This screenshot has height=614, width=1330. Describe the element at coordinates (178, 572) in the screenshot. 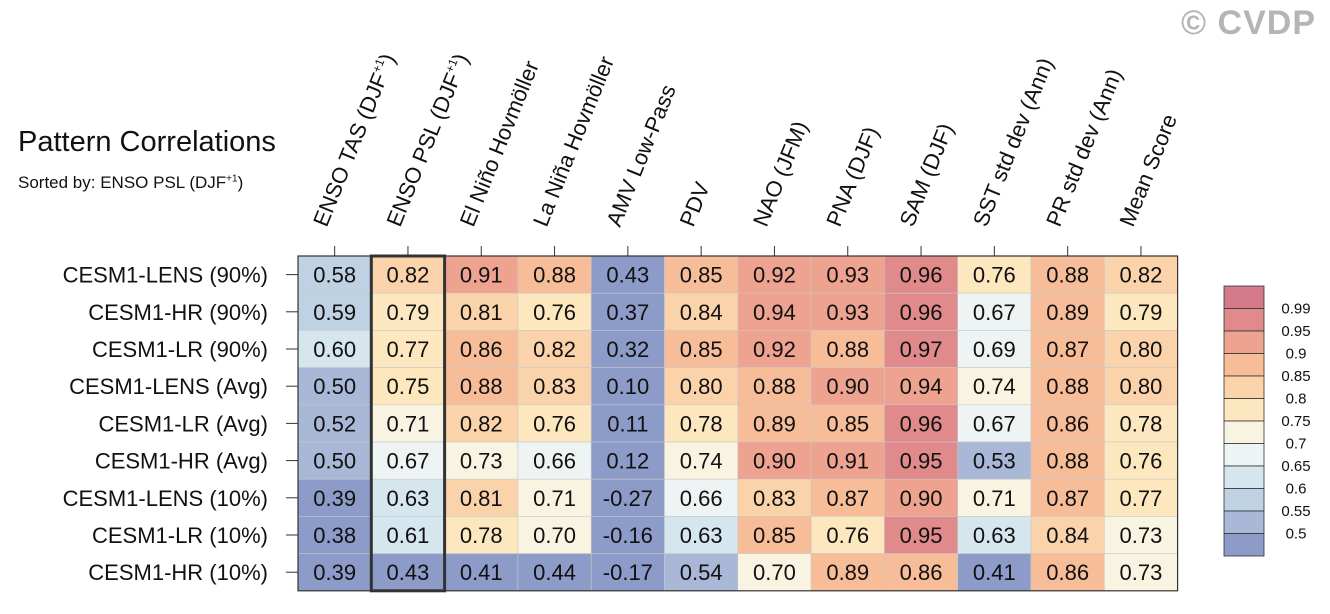

I see `row-label: CESM1-HR (10%)` at that location.